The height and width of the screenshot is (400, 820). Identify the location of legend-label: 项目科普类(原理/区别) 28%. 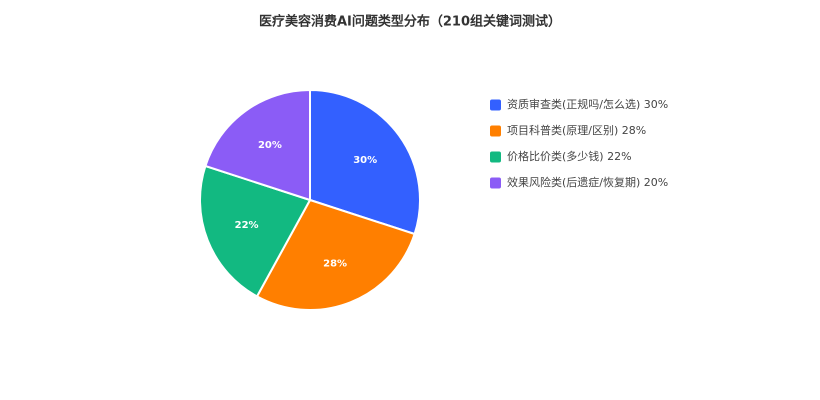
(576, 130).